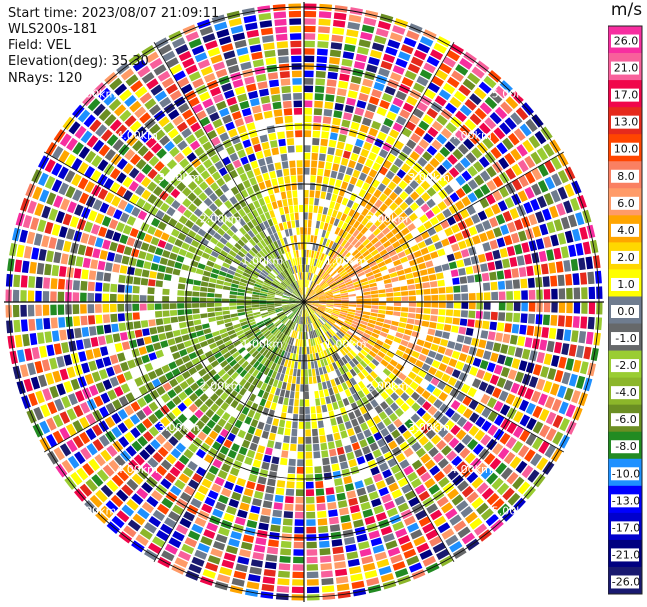  What do you see at coordinates (434, 377) in the screenshot?
I see `azimuth-spoke` at bounding box center [434, 377].